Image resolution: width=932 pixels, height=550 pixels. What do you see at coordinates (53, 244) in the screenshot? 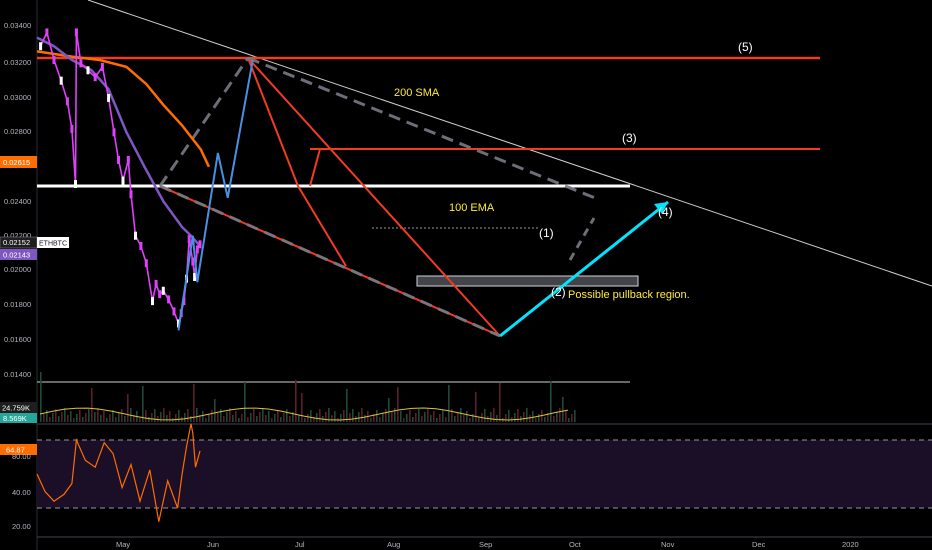
I see `symbol-badge: ETHBTC` at bounding box center [53, 244].